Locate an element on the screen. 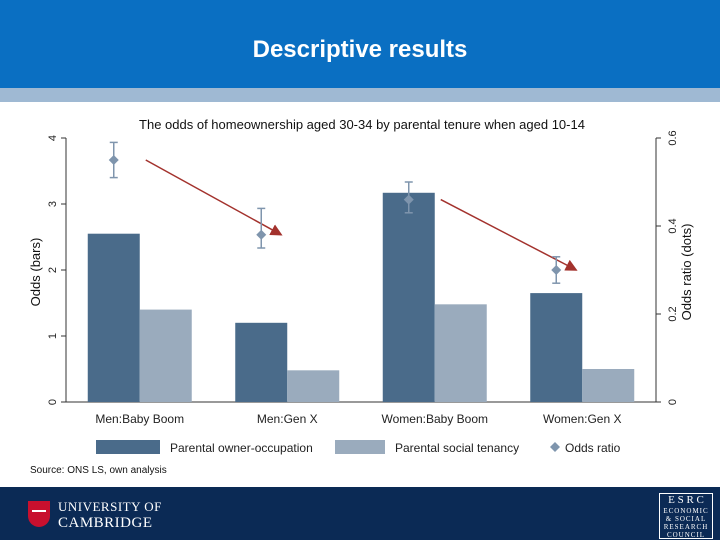  esrc-line3: RESEARCH is located at coordinates (686, 527).